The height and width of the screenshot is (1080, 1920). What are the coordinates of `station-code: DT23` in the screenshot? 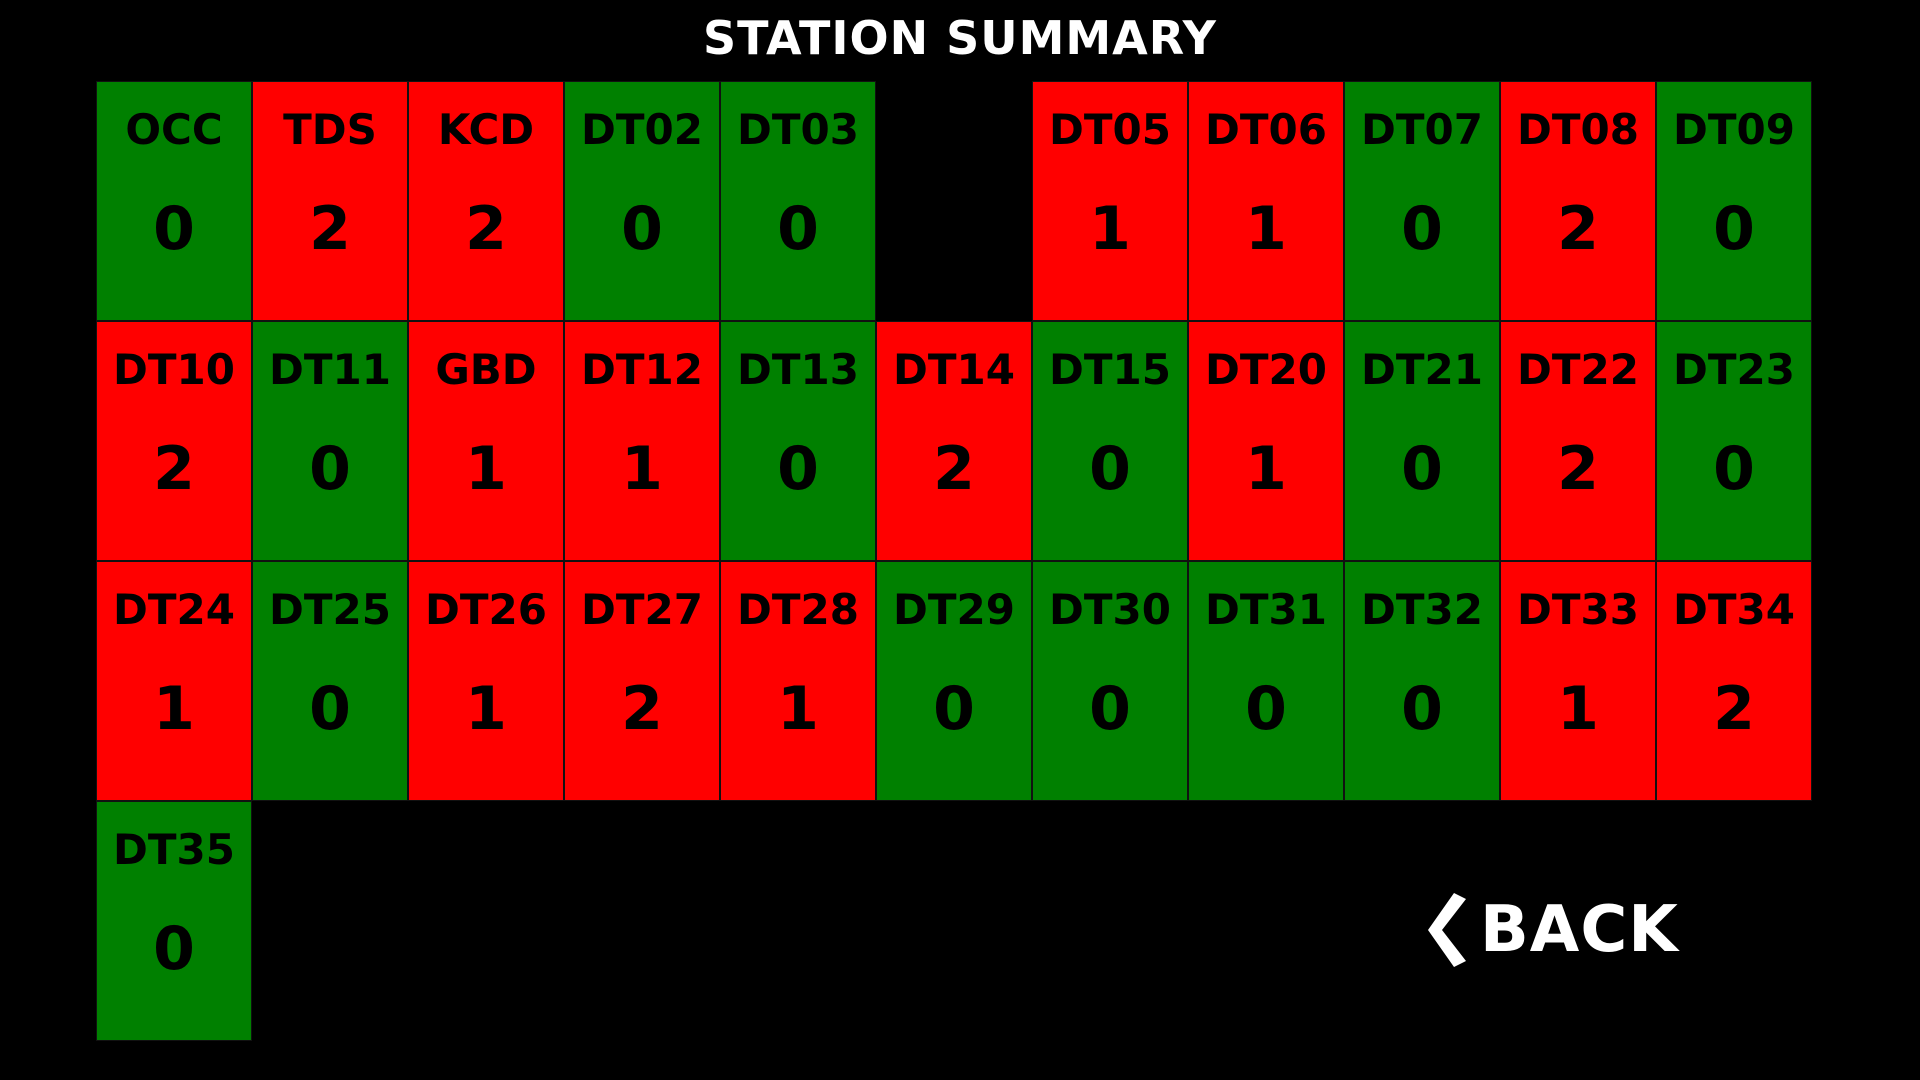 It's located at (1734, 369).